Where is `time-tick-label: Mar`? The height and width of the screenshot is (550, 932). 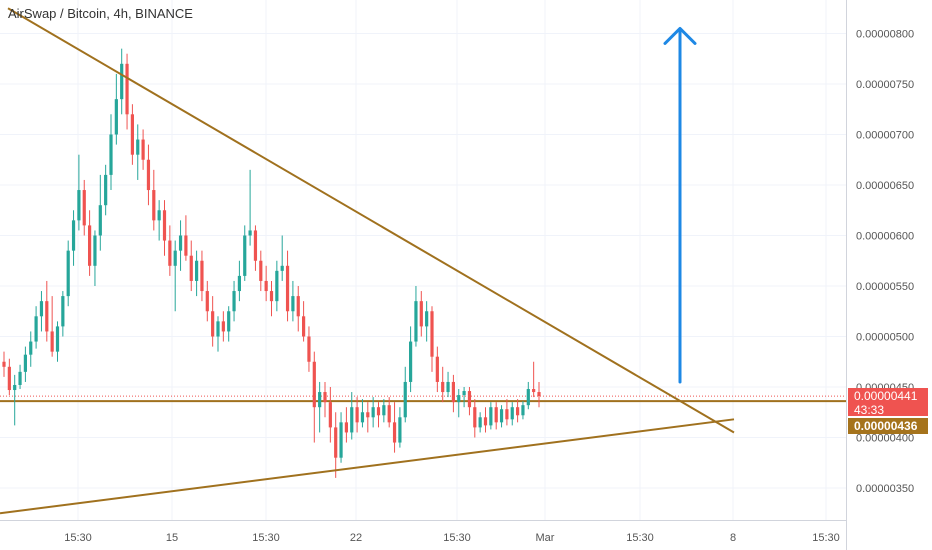
time-tick-label: Mar is located at coordinates (545, 538).